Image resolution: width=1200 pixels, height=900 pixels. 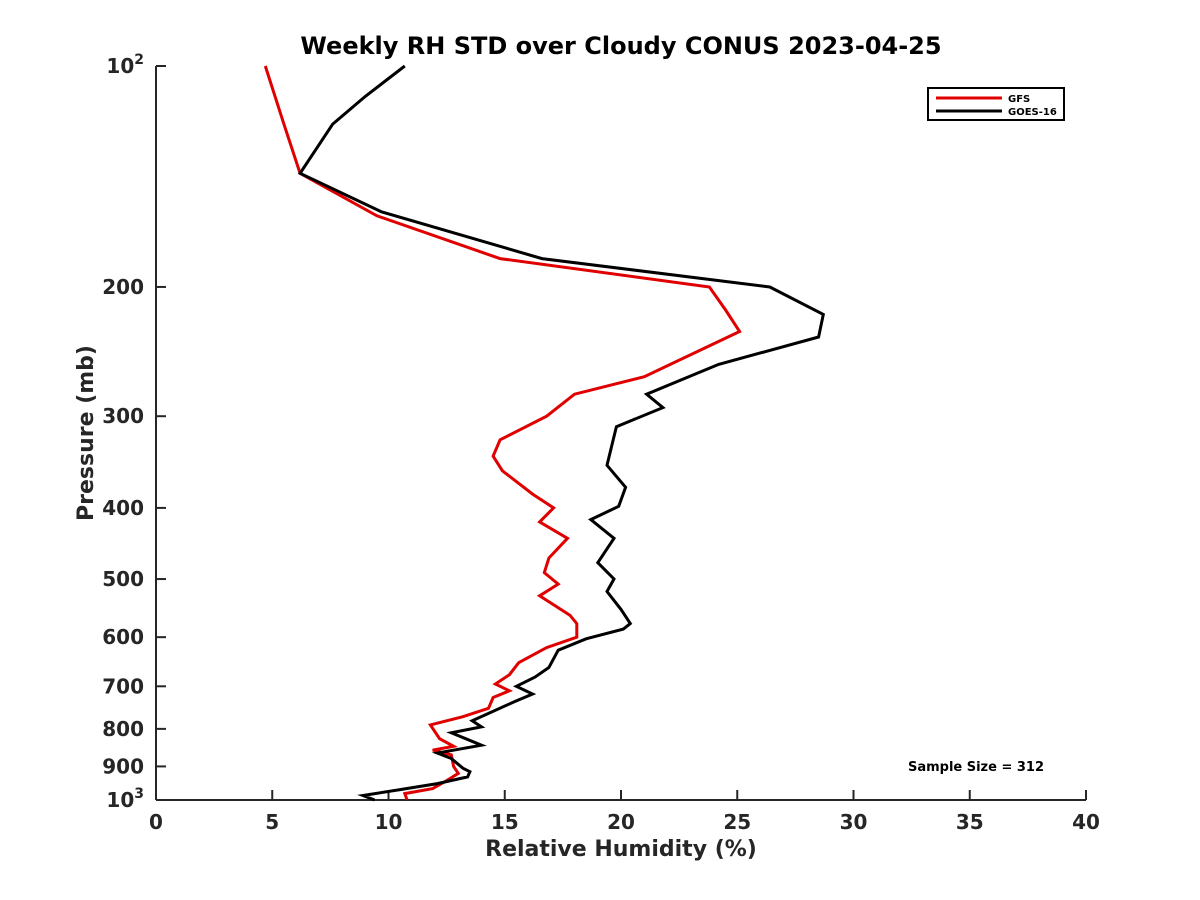 I want to click on y-tick-label: 900, so click(x=123, y=766).